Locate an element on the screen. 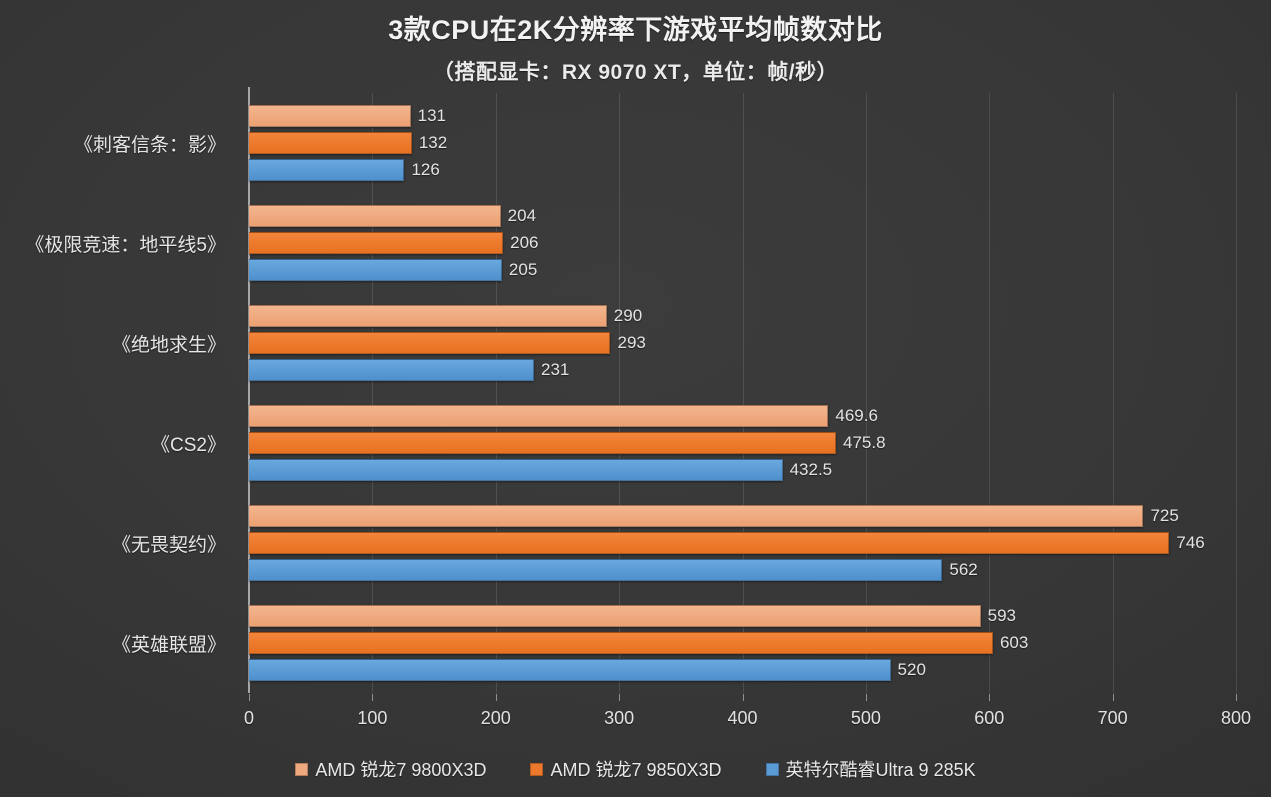  legend-label: AMD 锐龙7 9800X3D is located at coordinates (401, 770).